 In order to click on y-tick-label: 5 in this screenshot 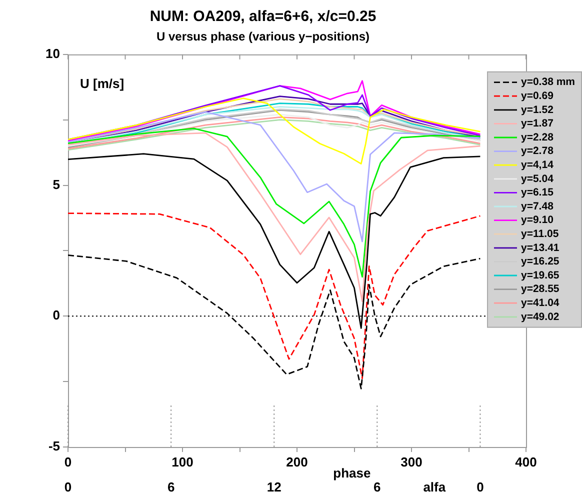, I will do `click(56, 184)`.